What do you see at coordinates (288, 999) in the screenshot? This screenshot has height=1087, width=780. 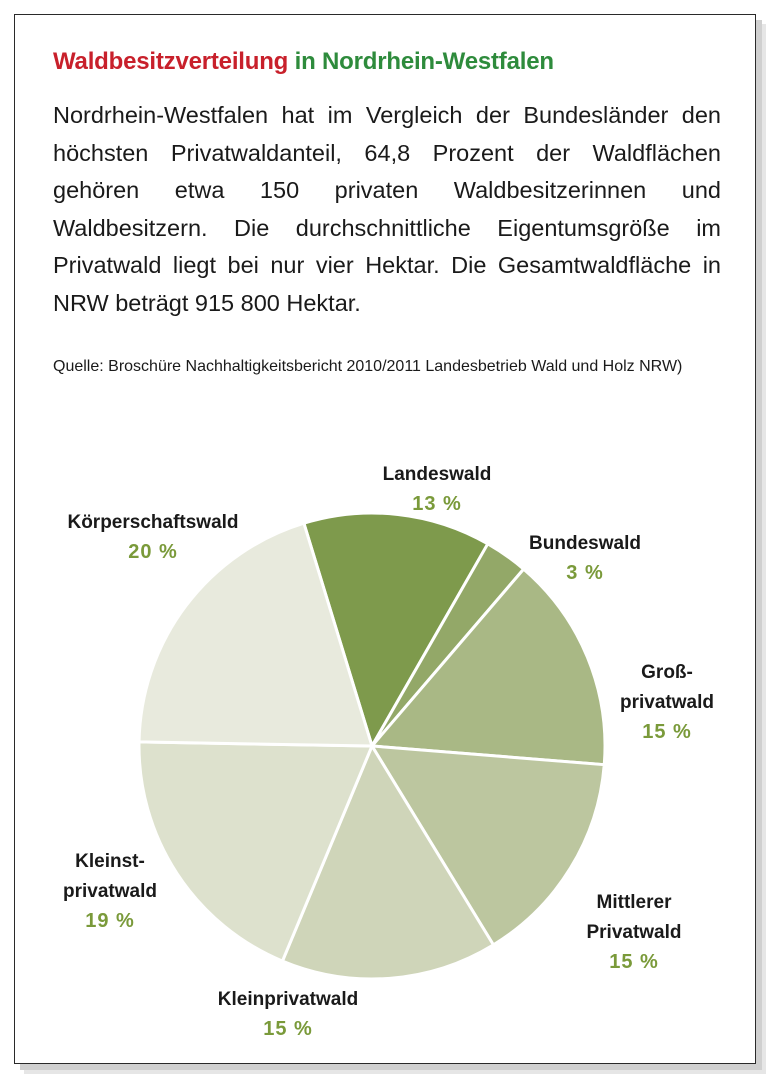 I see `slice-name-label: Kleinprivatwald` at bounding box center [288, 999].